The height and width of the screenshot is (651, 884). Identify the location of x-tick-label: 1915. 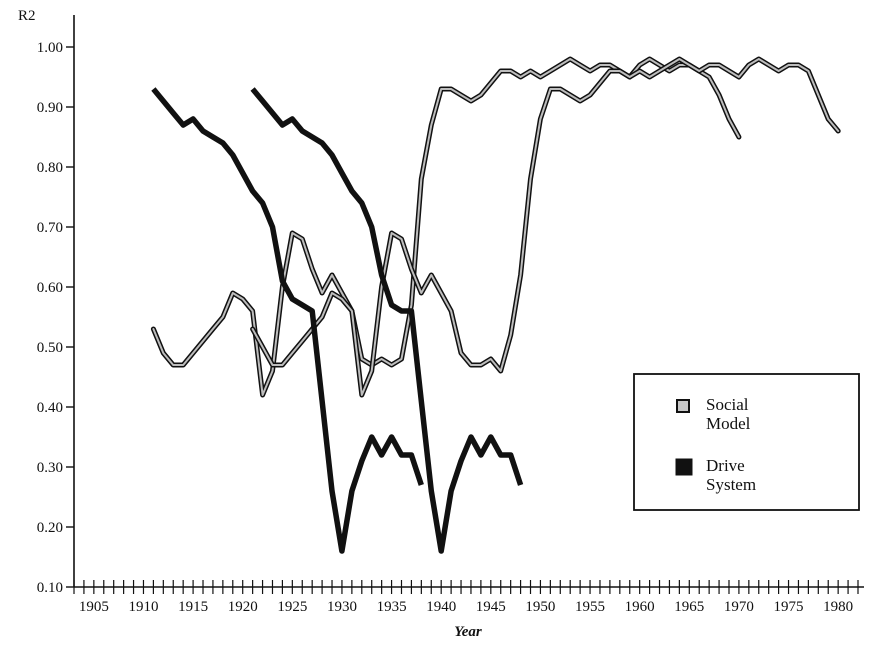
(193, 607).